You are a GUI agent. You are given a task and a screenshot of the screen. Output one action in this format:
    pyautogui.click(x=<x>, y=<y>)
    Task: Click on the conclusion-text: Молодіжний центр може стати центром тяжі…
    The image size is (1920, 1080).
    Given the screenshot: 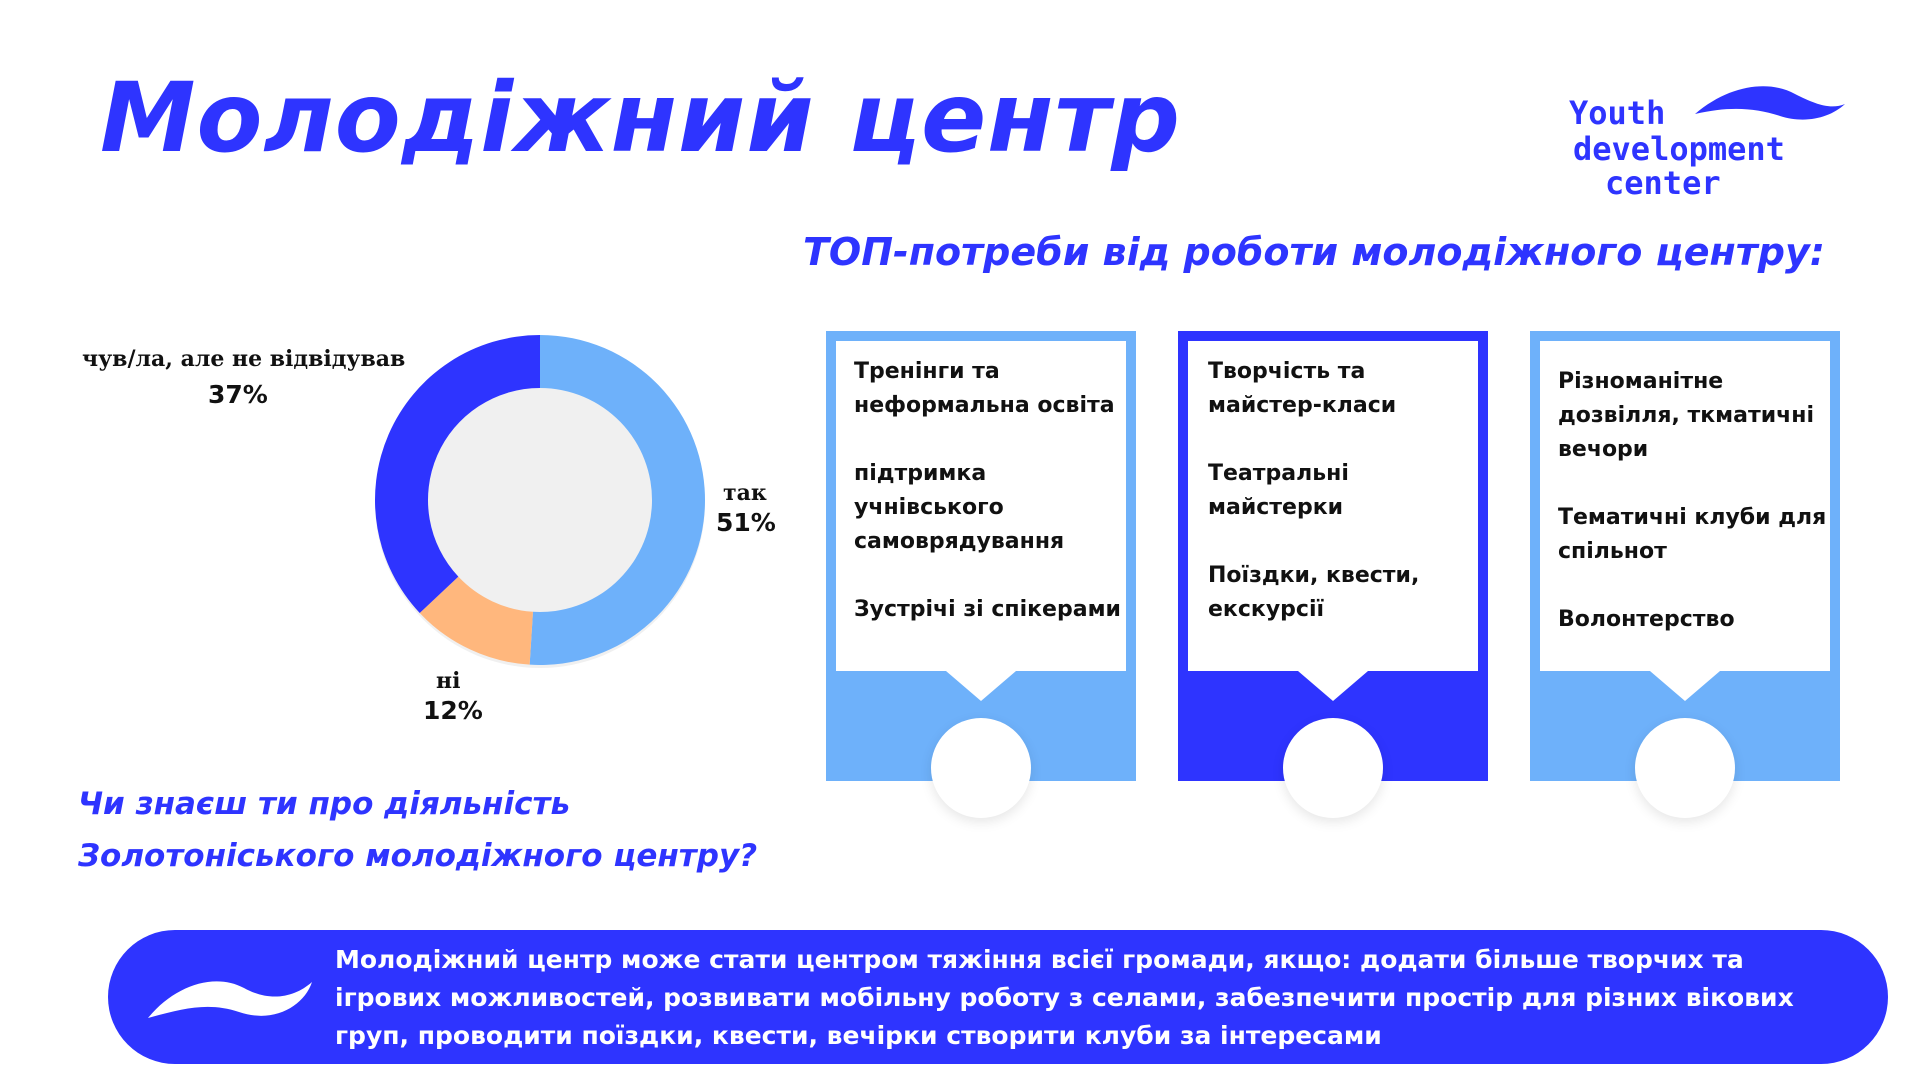 What is the action you would take?
    pyautogui.click(x=1064, y=997)
    